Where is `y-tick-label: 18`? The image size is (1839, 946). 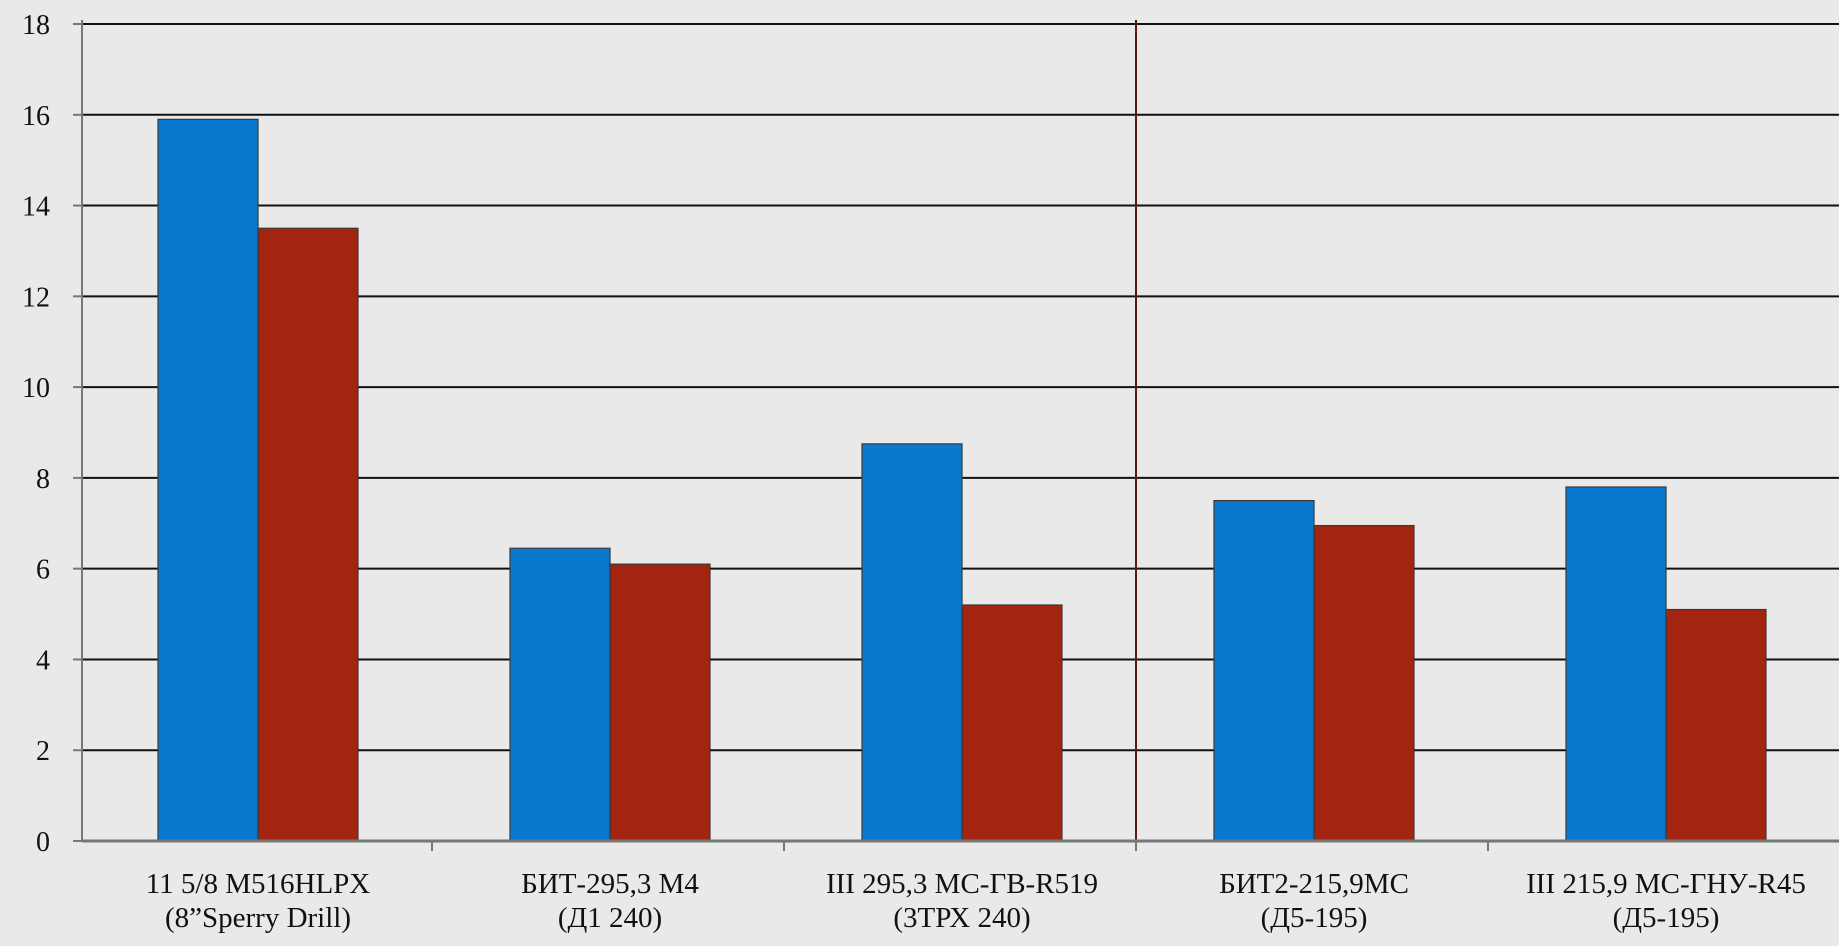 y-tick-label: 18 is located at coordinates (36, 25).